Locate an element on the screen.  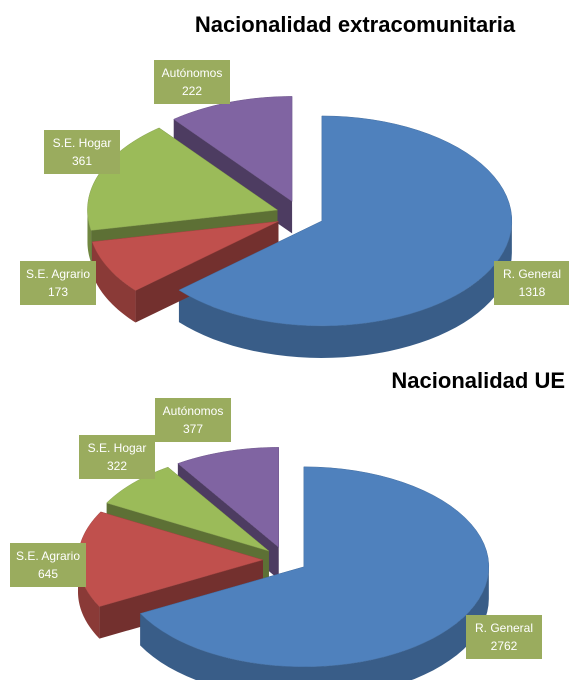
label-value: 2762 is located at coordinates (504, 646).